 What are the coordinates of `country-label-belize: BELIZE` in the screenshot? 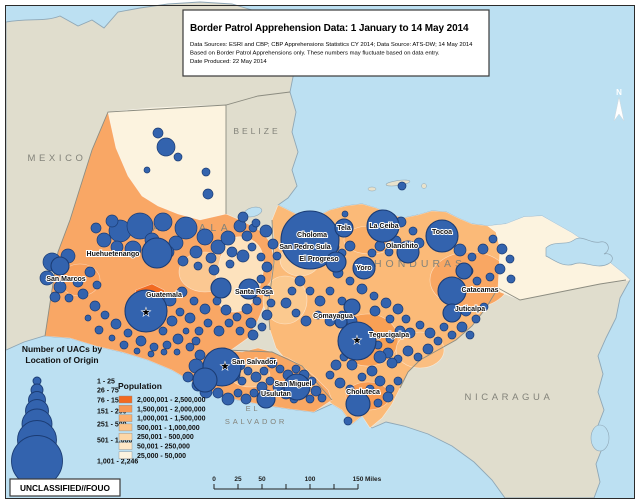 It's located at (256, 131).